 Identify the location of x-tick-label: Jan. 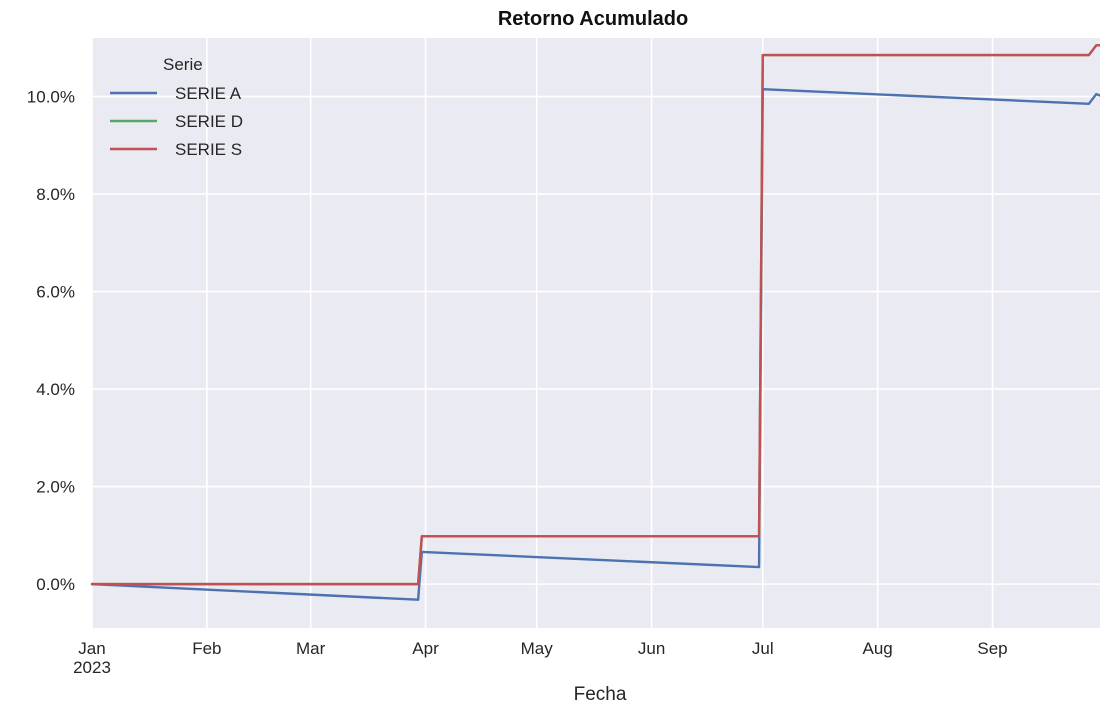
(91, 648).